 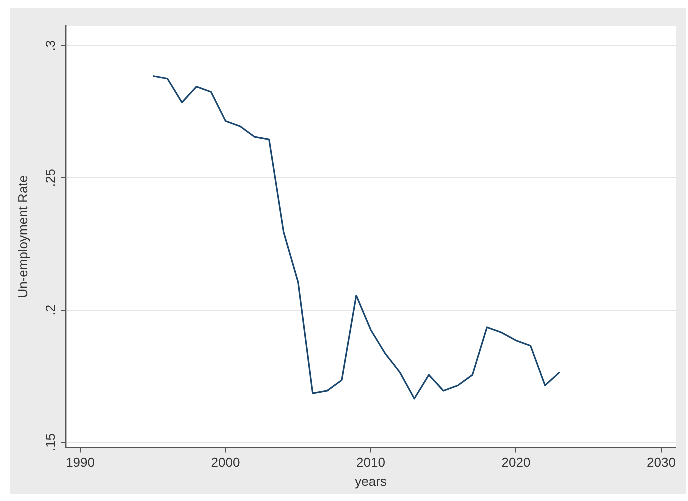 I want to click on x-axis-title: years, so click(x=371, y=481).